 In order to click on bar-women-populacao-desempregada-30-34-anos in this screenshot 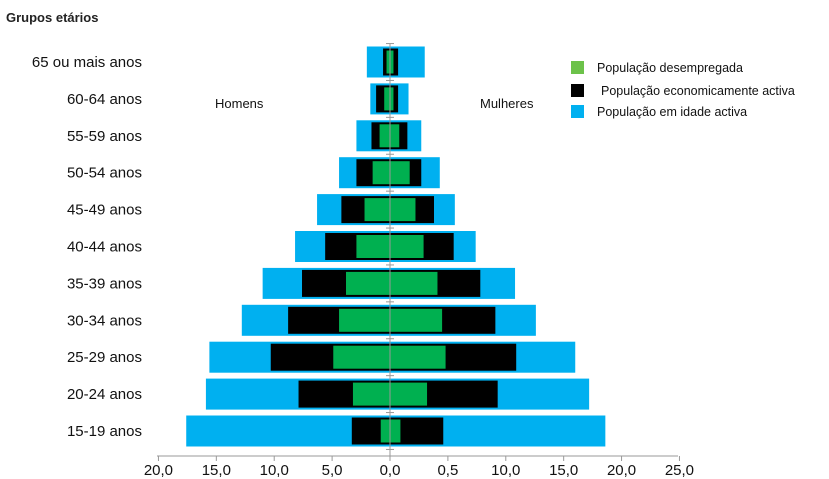, I will do `click(416, 320)`.